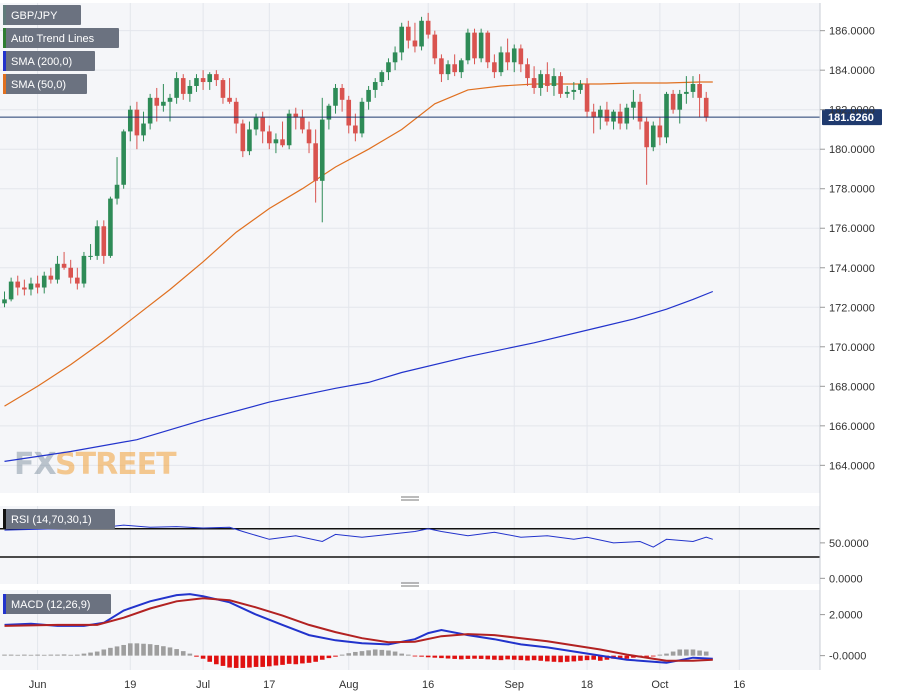 The image size is (898, 697). What do you see at coordinates (410, 584) in the screenshot?
I see `resize-handle-macd` at bounding box center [410, 584].